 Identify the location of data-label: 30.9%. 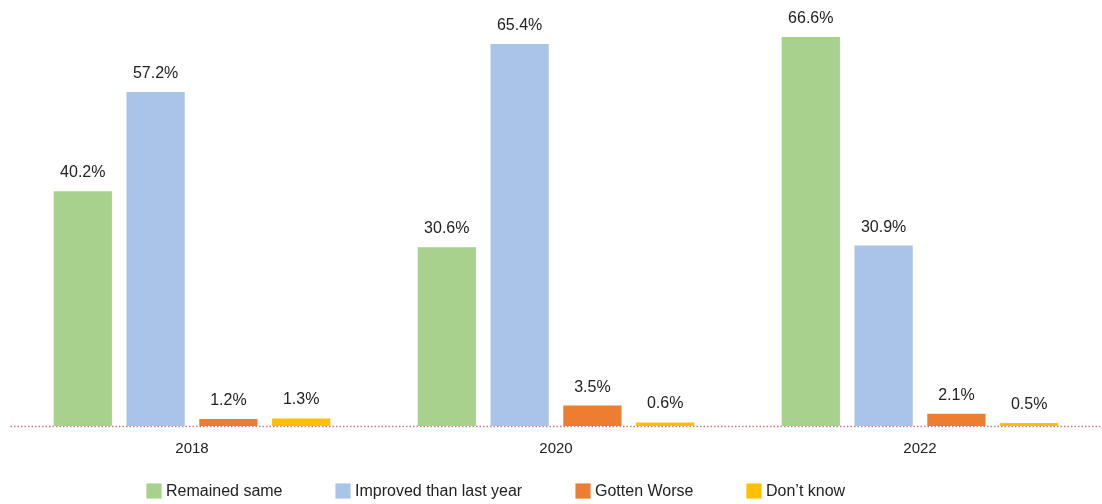
(883, 226).